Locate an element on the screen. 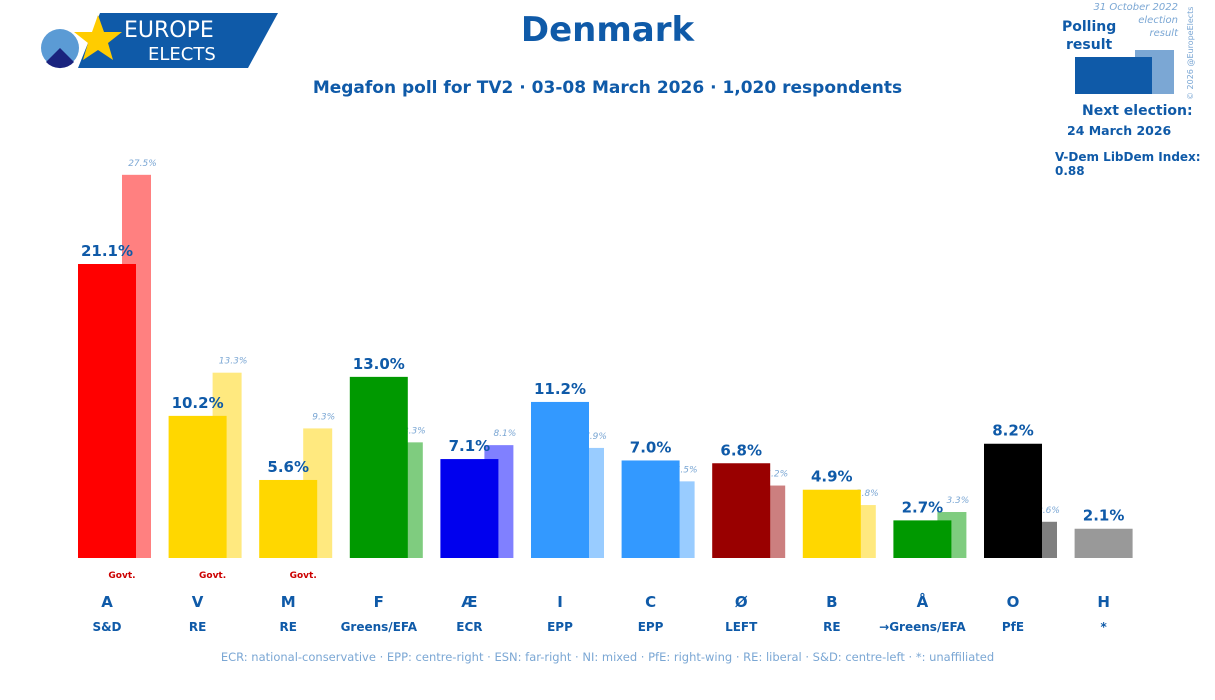 The height and width of the screenshot is (700, 1215). govt-label-2: Govt. is located at coordinates (303, 576).